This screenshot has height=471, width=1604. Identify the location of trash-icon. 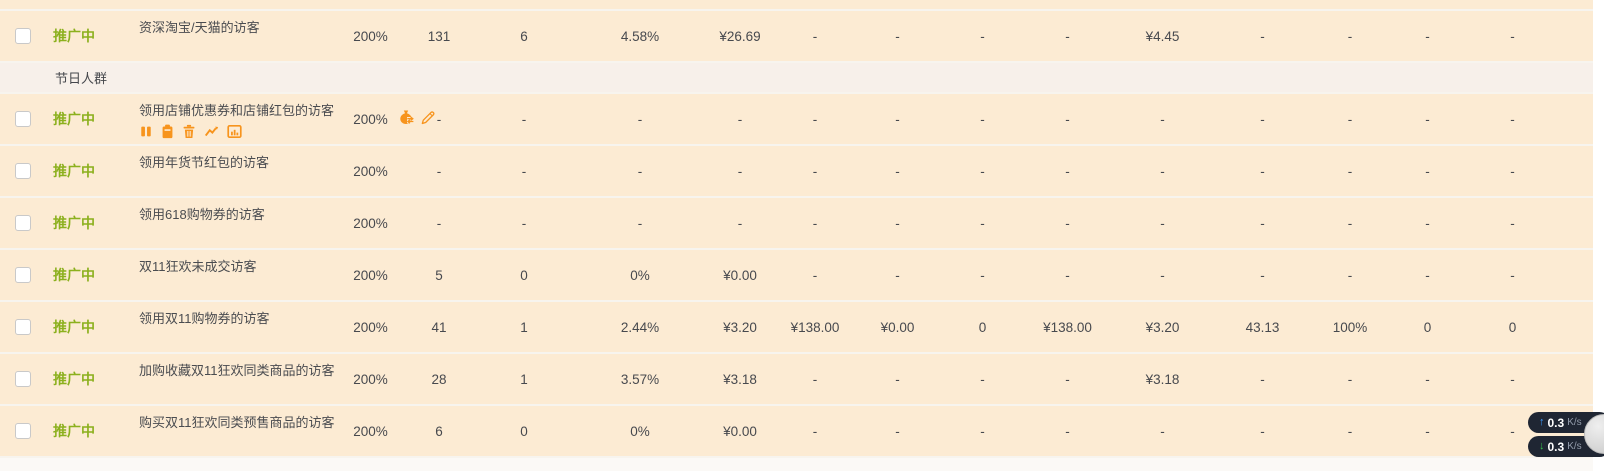
(189, 131).